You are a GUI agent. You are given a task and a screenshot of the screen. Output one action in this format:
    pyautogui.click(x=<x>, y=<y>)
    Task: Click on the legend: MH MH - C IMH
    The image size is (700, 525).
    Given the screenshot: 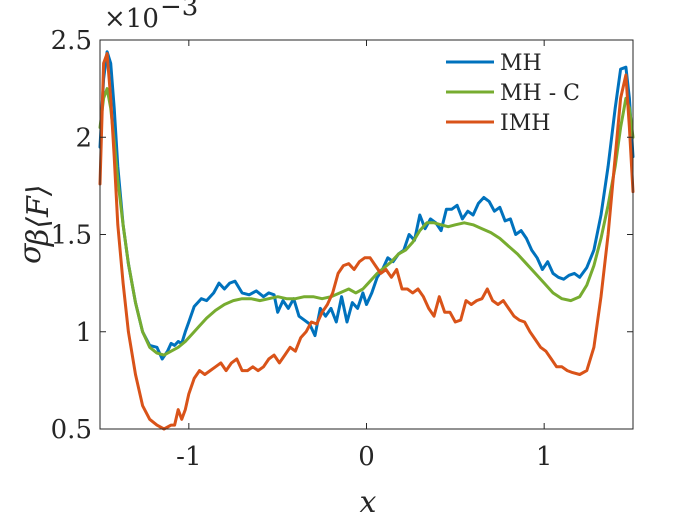 What is the action you would take?
    pyautogui.click(x=513, y=93)
    